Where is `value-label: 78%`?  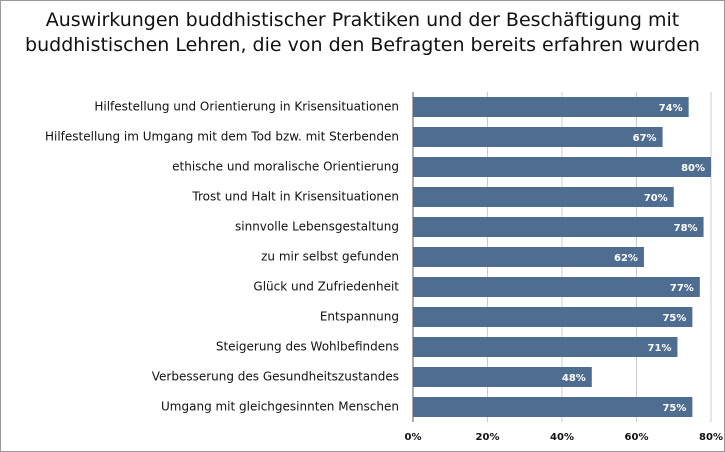 value-label: 78% is located at coordinates (686, 228).